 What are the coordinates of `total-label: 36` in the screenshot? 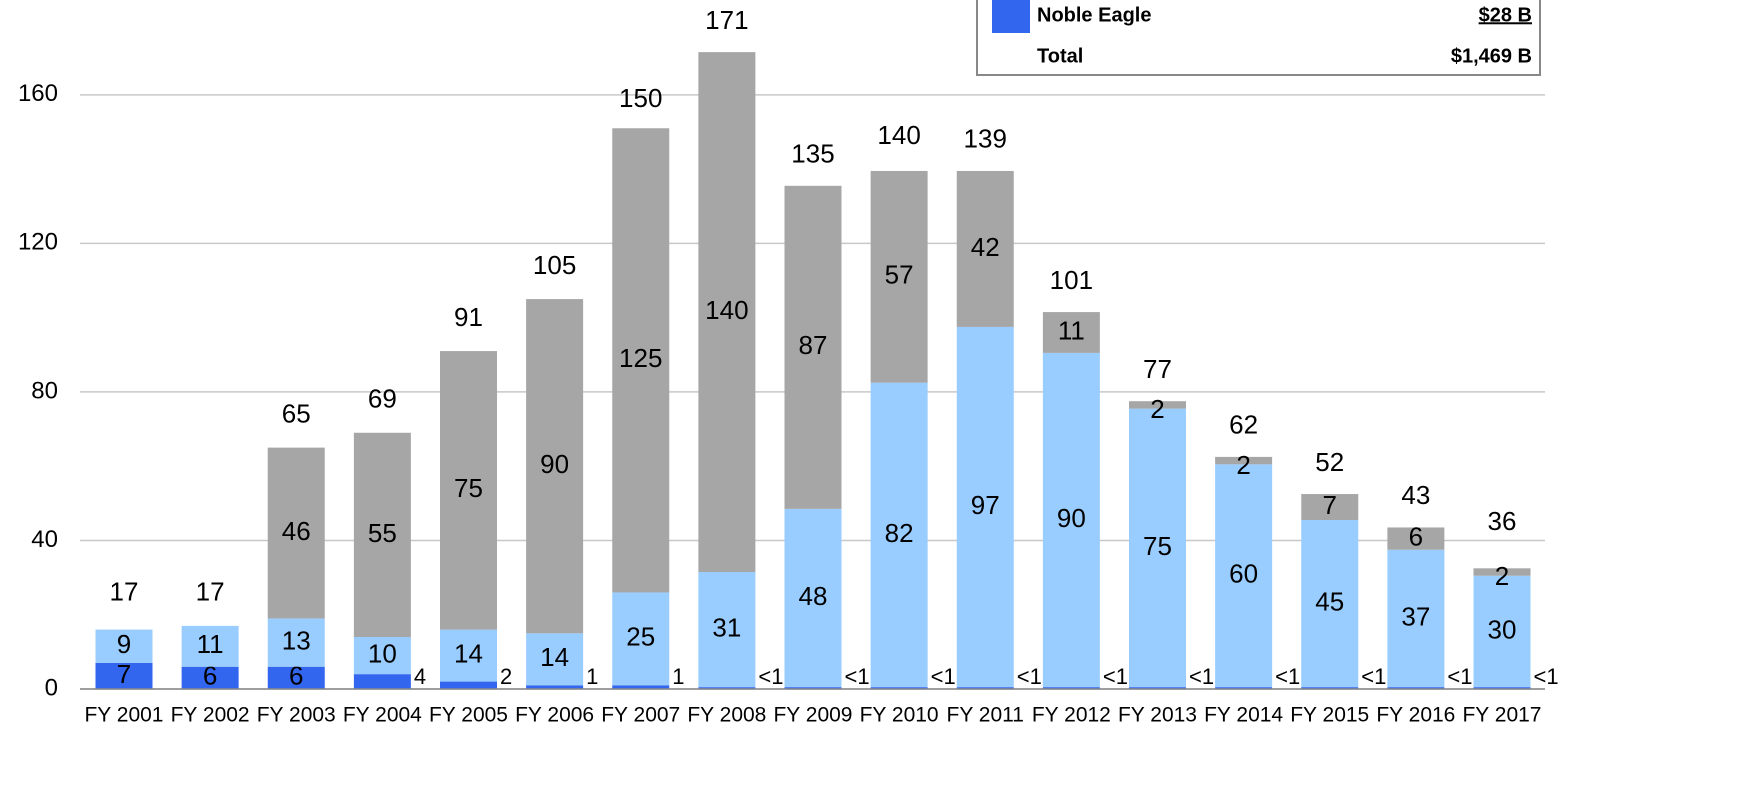 It's located at (1502, 521).